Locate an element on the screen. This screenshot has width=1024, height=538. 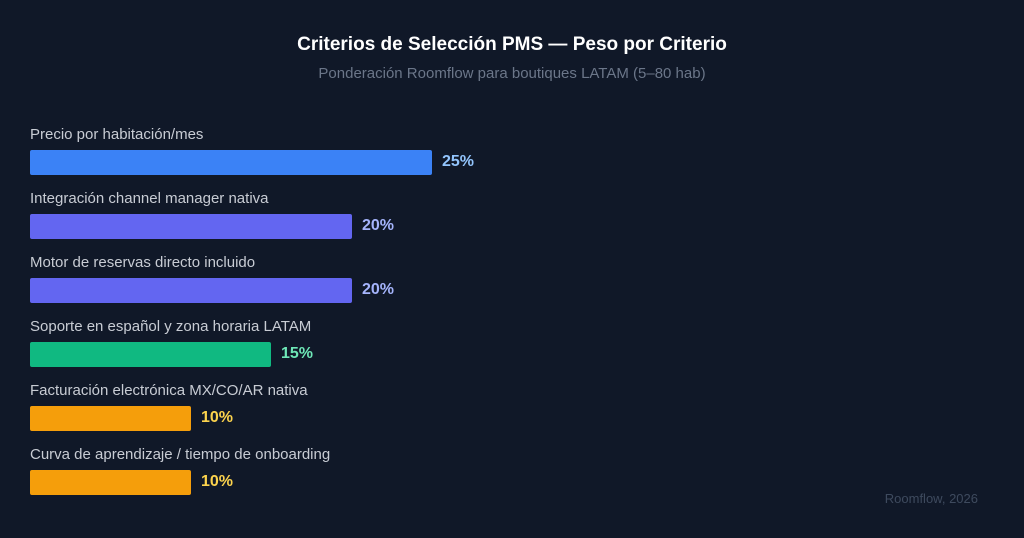
category-label: Precio por habitación/mes is located at coordinates (117, 134).